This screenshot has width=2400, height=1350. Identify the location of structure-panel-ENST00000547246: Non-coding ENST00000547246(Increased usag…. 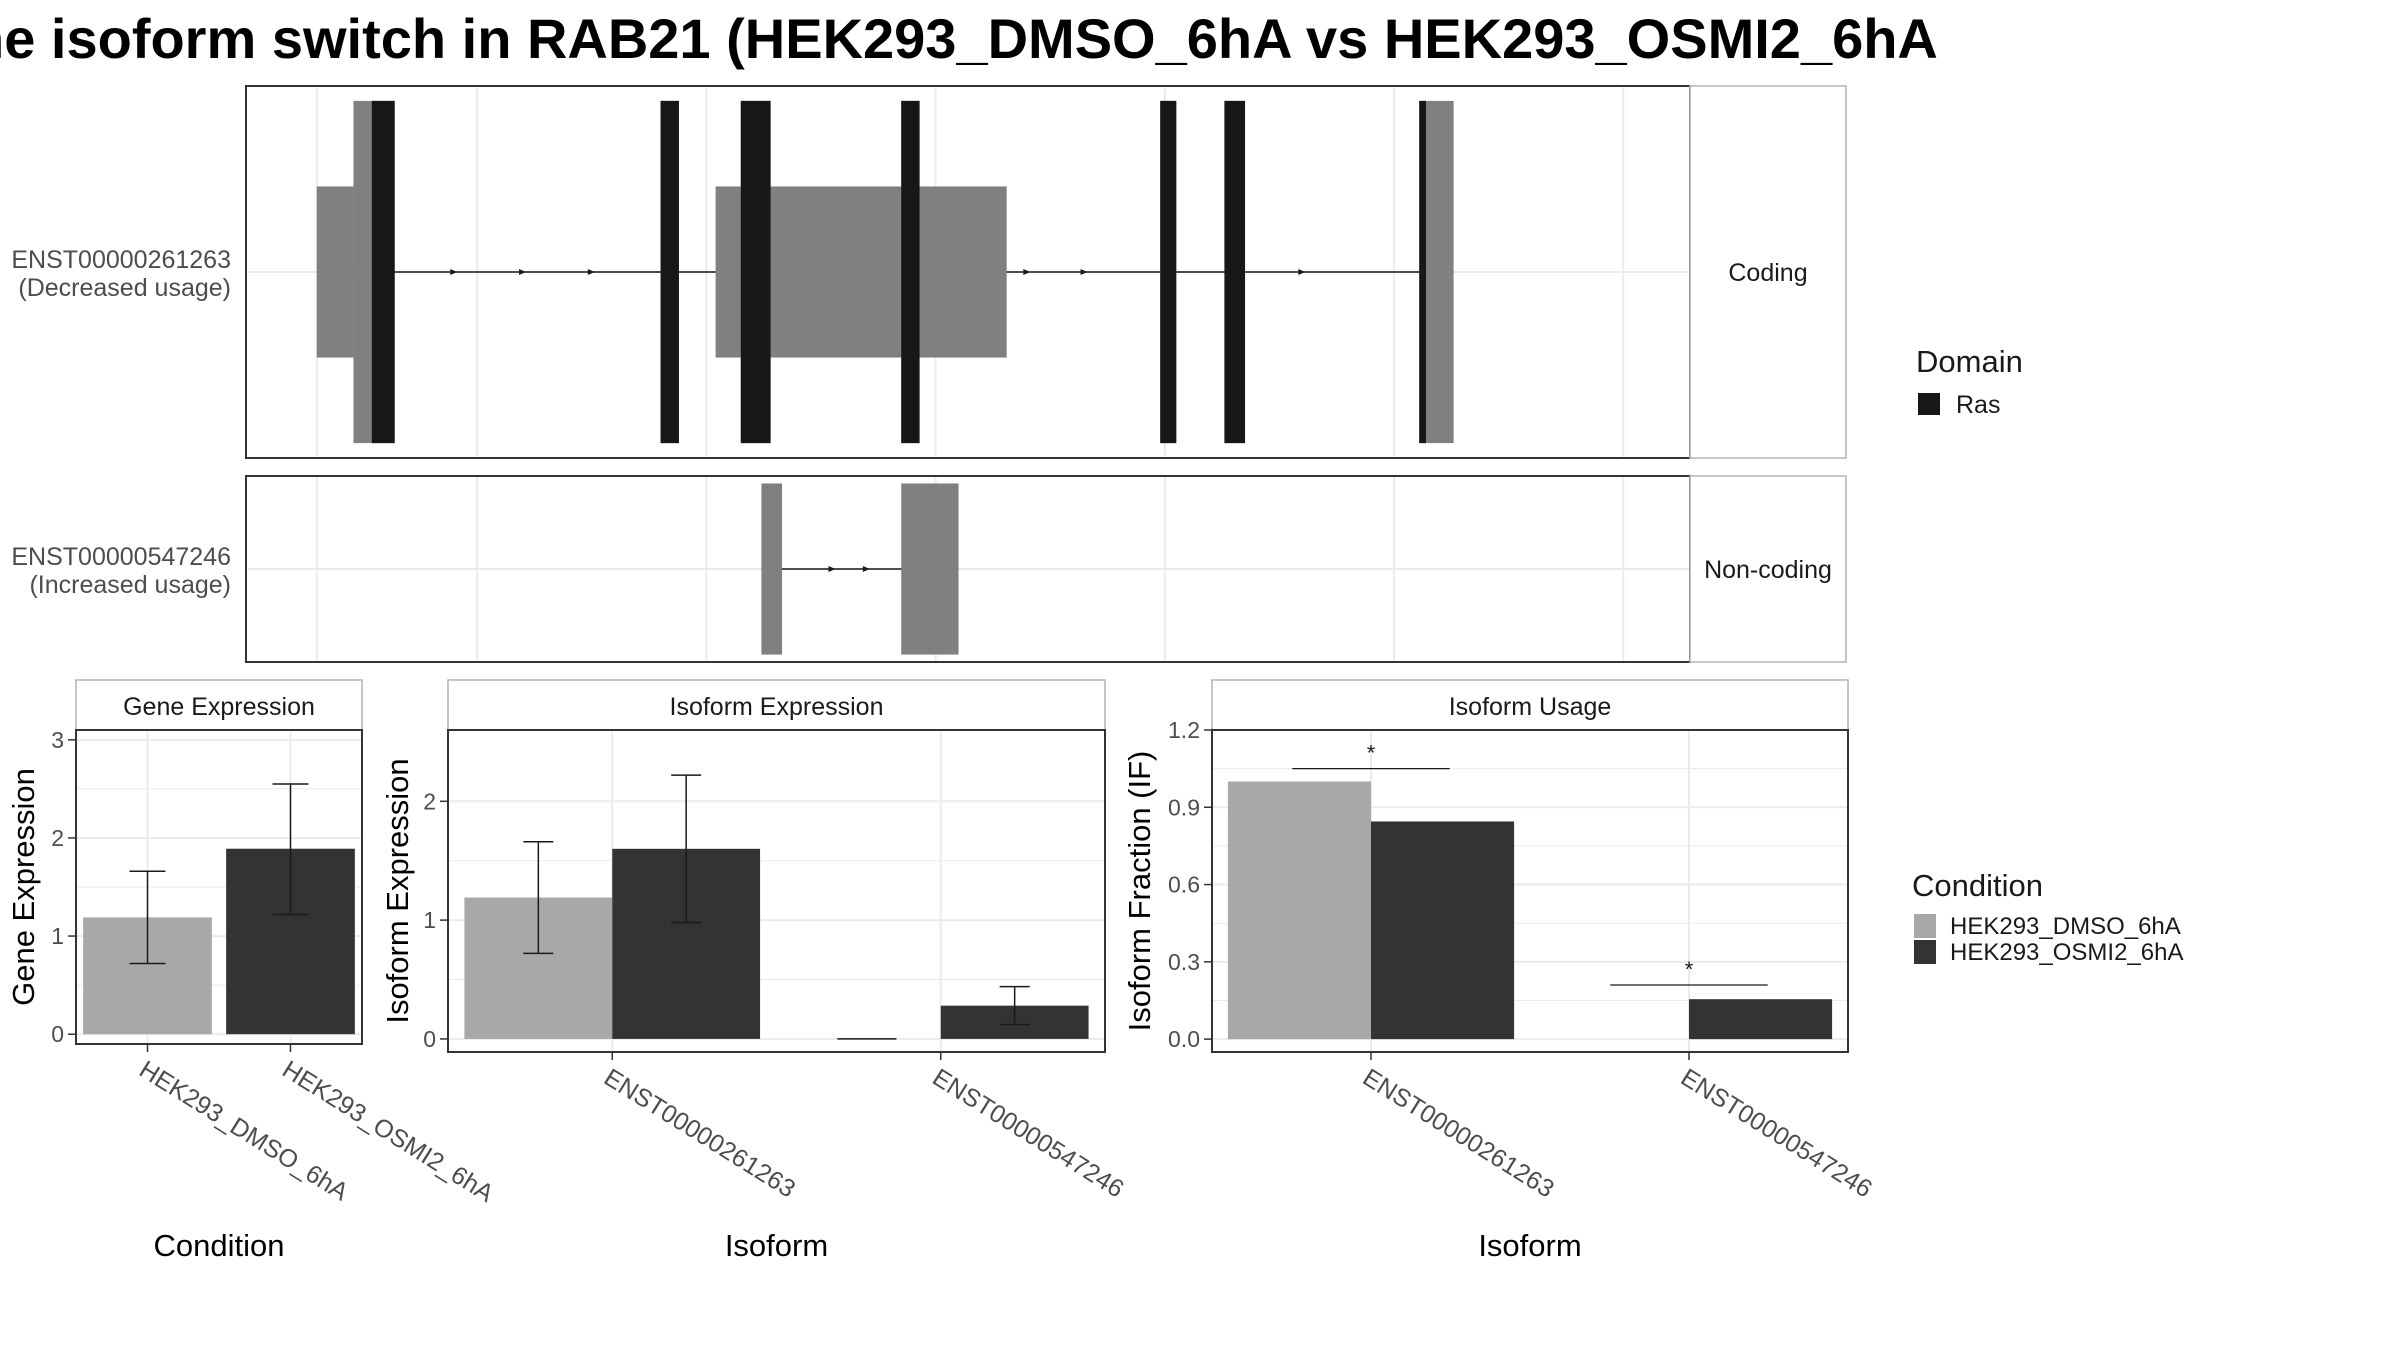
(929, 569).